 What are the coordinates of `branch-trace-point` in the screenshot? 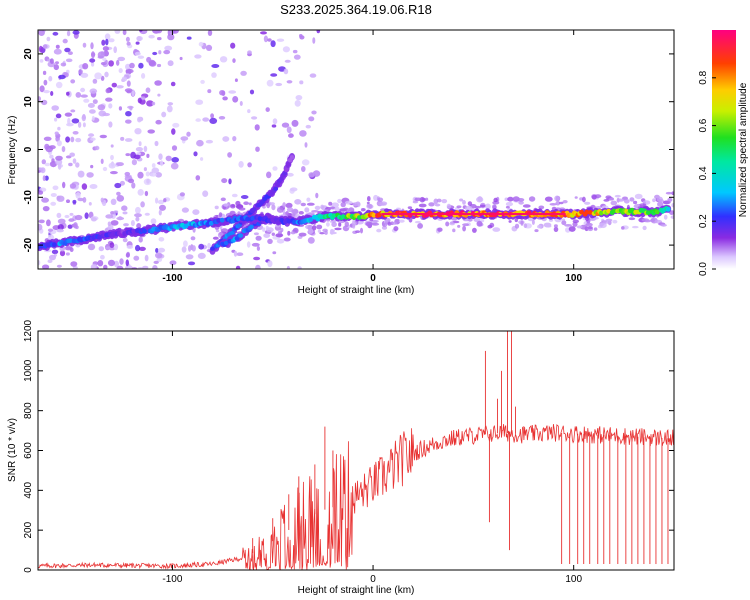 It's located at (276, 188).